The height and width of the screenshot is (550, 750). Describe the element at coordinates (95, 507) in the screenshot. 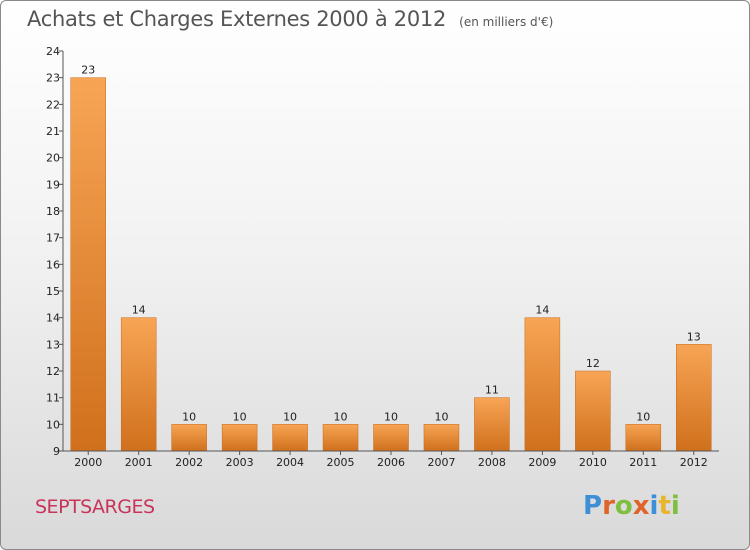

I see `place-name: SEPTSARGES` at that location.